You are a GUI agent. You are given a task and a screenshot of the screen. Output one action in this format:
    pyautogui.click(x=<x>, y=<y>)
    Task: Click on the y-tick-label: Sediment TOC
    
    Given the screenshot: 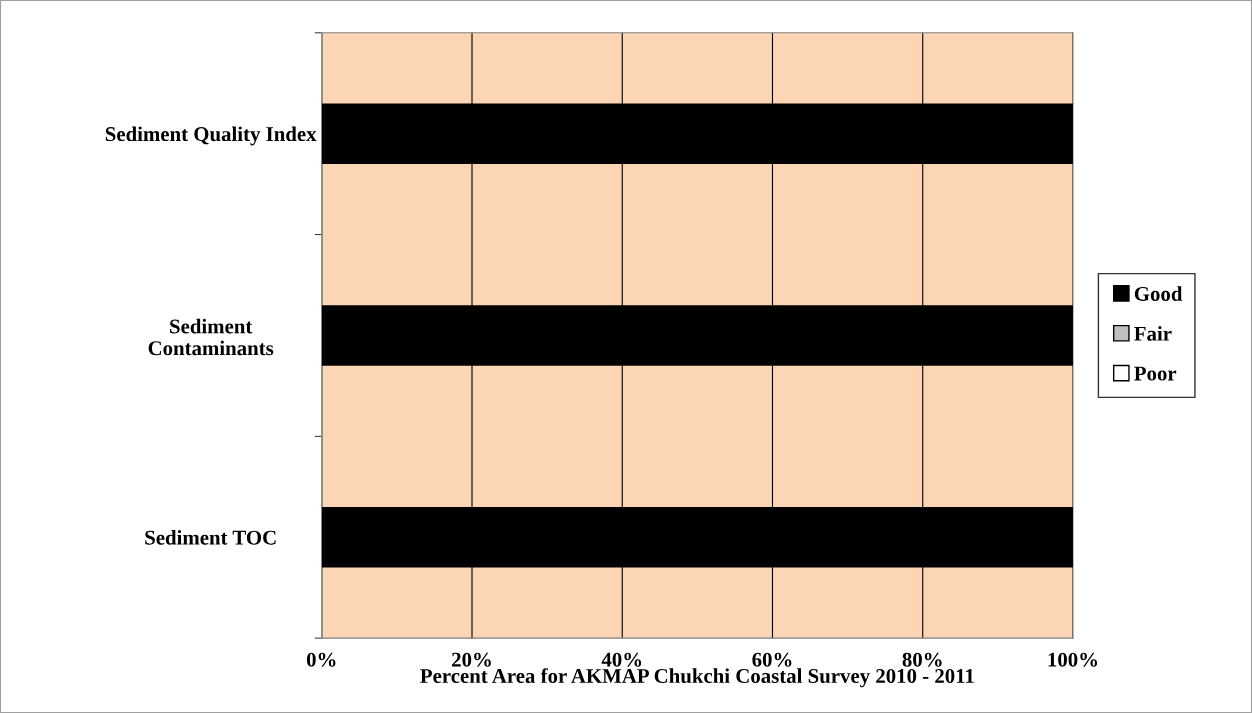 What is the action you would take?
    pyautogui.click(x=210, y=537)
    